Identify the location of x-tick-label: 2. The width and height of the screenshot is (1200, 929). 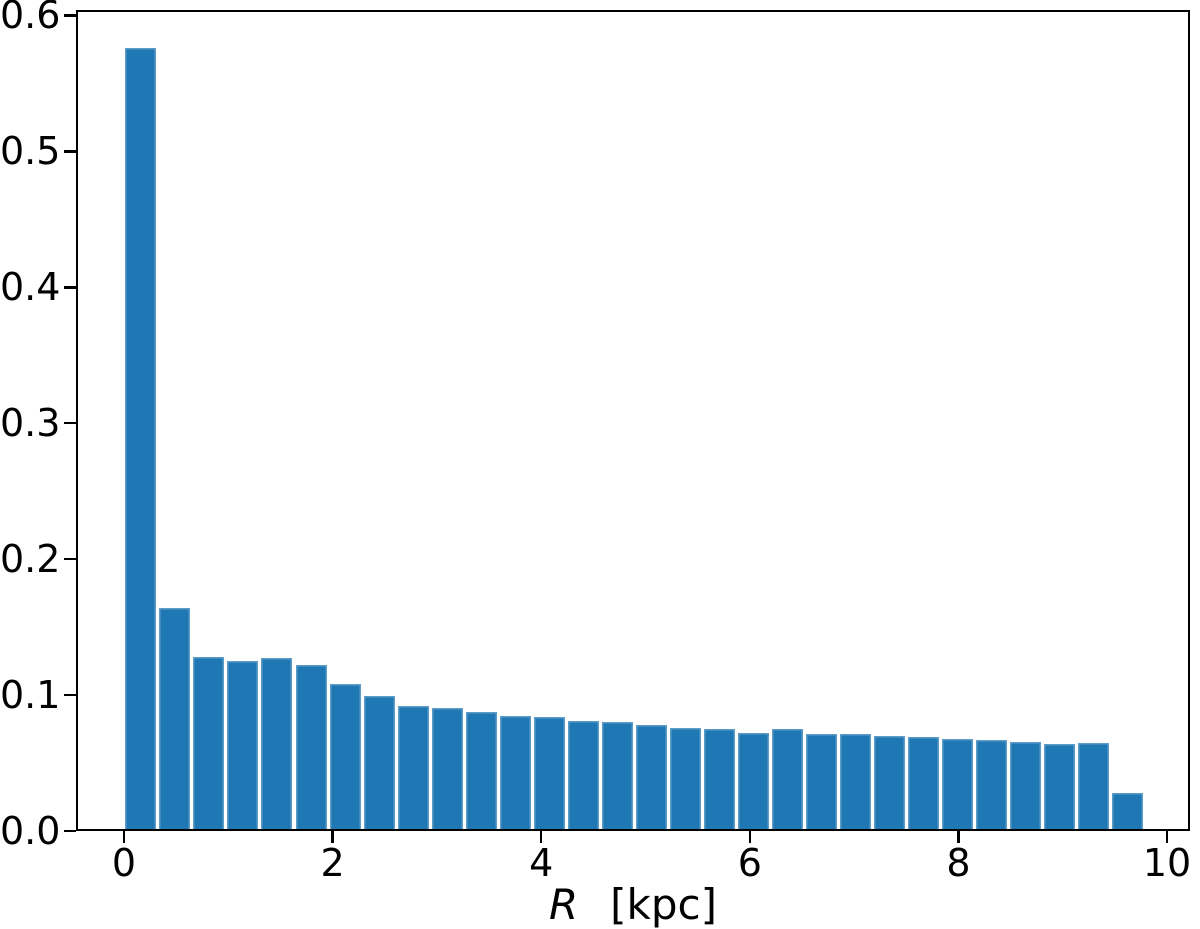
(332, 863).